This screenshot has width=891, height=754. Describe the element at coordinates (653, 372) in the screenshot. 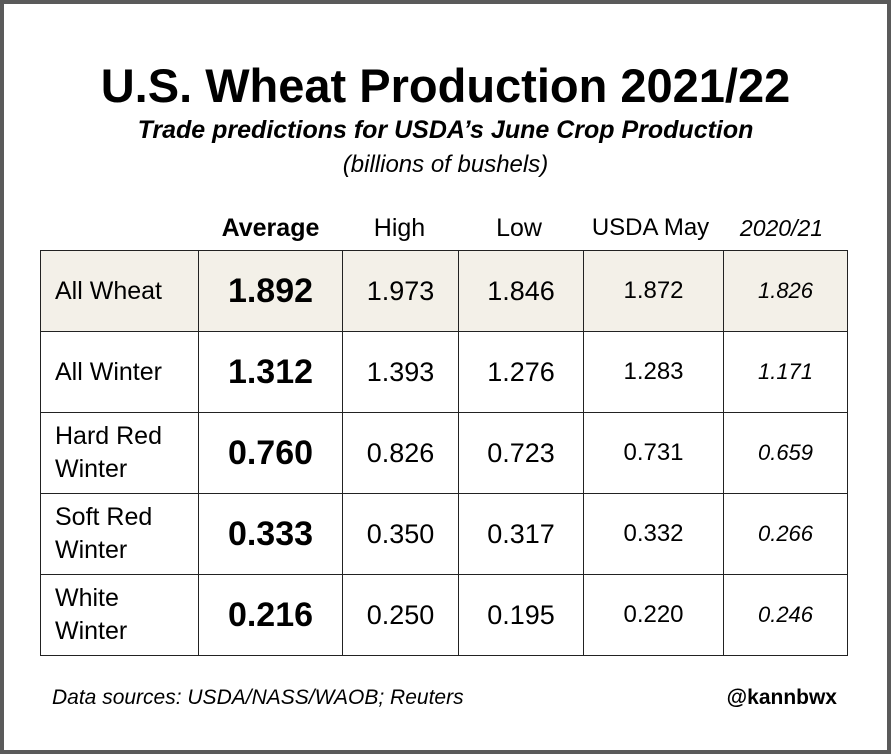

I see `cell-usda-may: 1.283` at that location.